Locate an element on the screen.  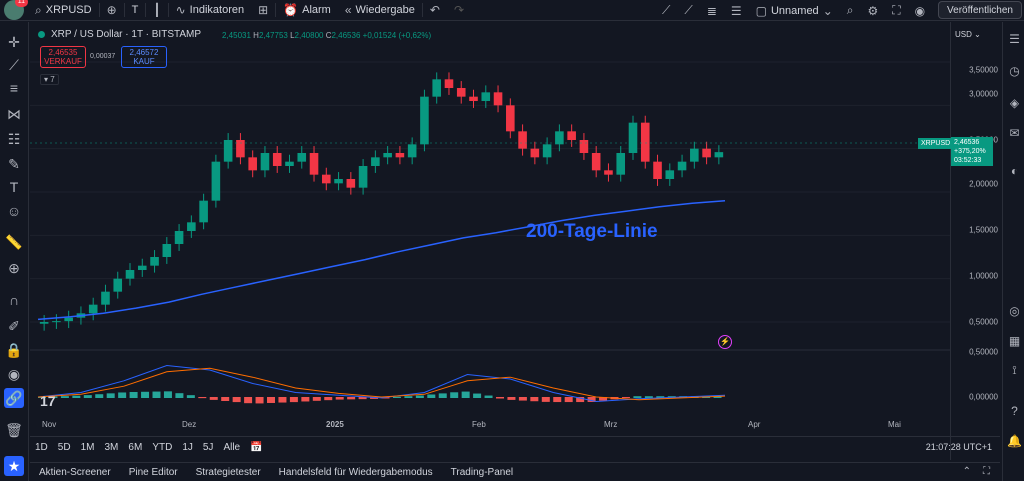
change-pct: +375,20% is located at coordinates (970, 151).